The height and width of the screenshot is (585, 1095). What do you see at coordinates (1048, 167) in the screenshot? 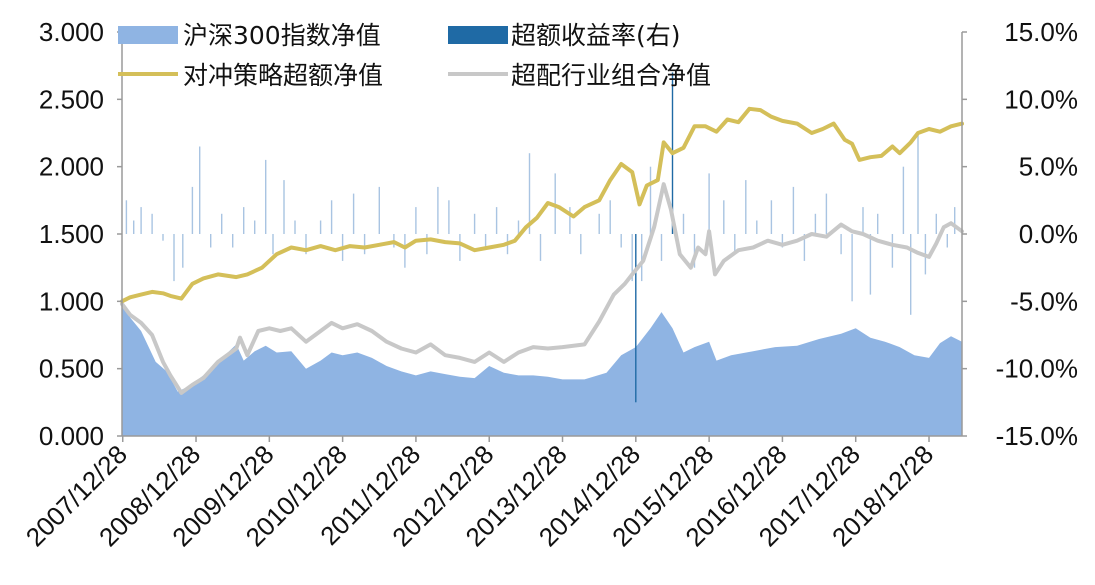
I see `right-tick-label: 5.0%` at bounding box center [1048, 167].